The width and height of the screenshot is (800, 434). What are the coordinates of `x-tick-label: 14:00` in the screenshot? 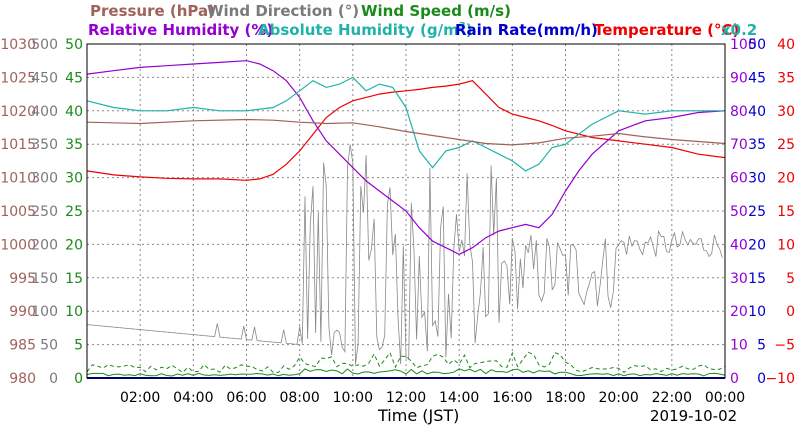 It's located at (459, 398).